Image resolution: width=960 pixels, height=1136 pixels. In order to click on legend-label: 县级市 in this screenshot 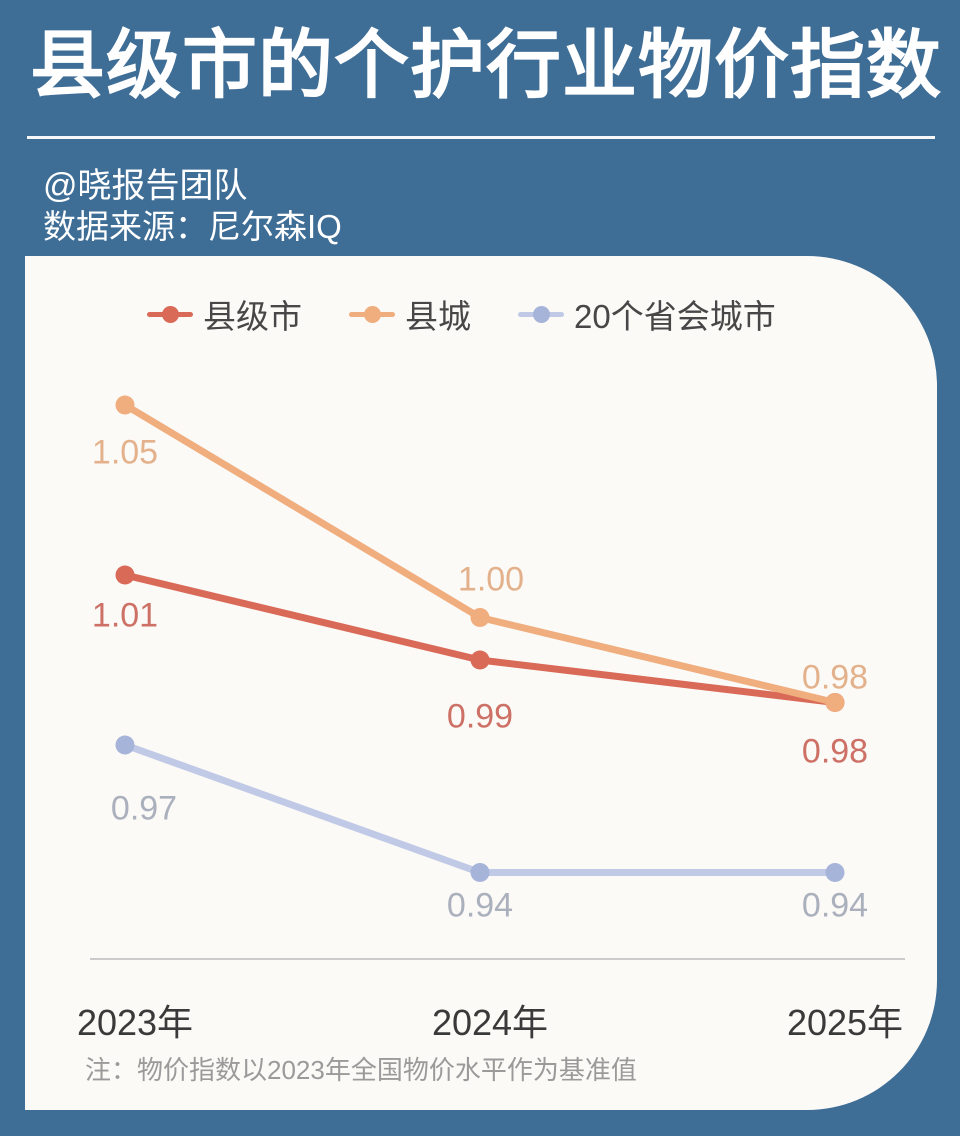, I will do `click(252, 316)`.